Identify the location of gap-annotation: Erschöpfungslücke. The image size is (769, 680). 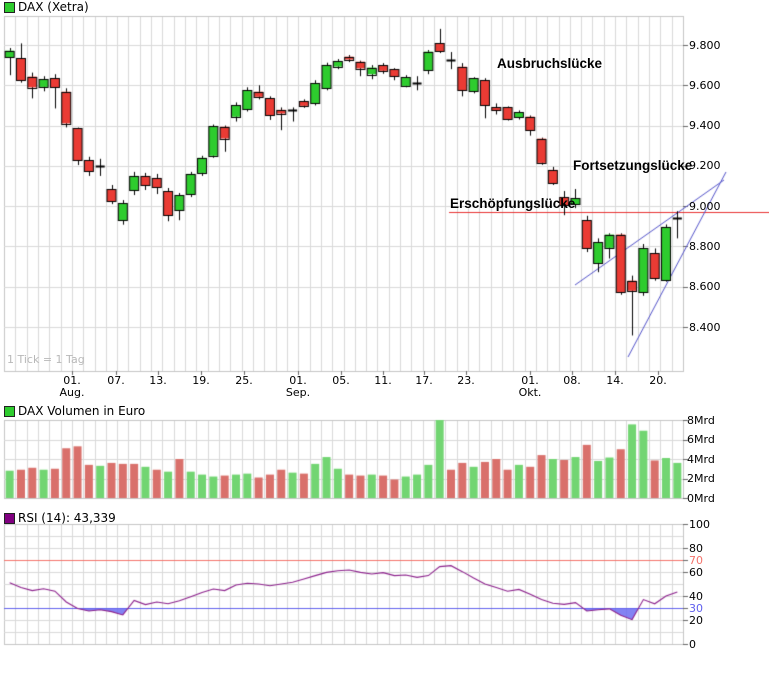
(513, 203).